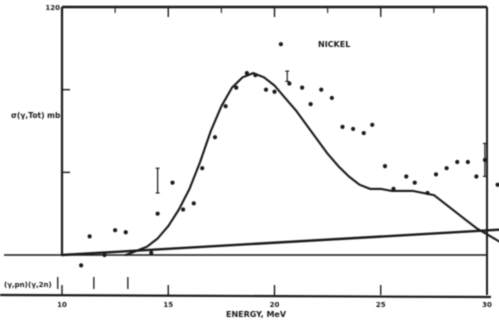 Image resolution: width=499 pixels, height=320 pixels. I want to click on y-tick-label-120: 120, so click(52, 8).